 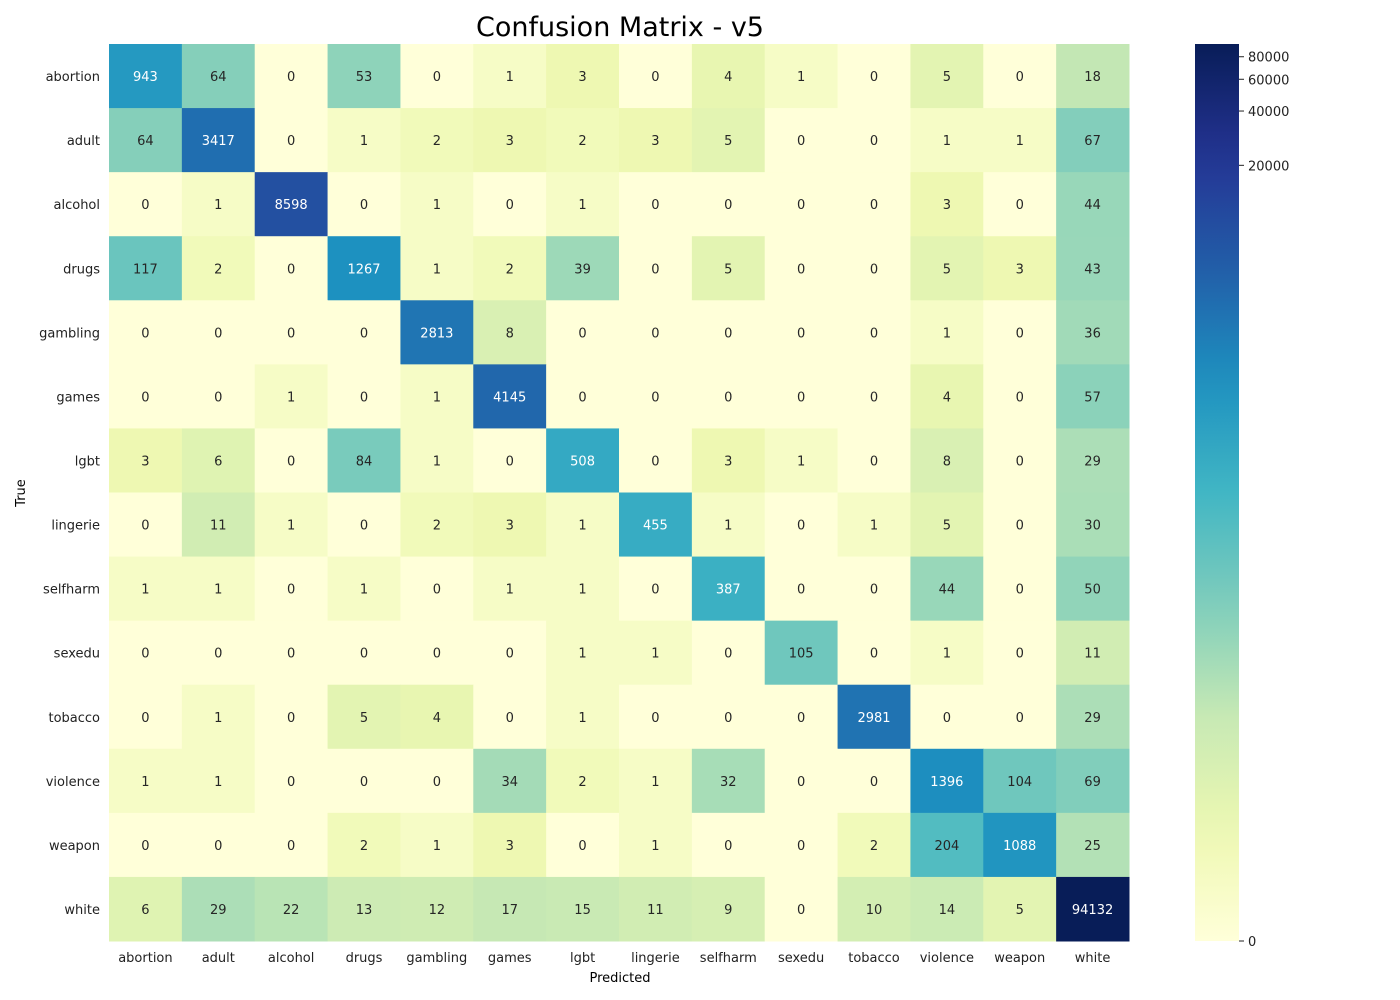 I want to click on x-tick-label: sexedu, so click(x=801, y=958).